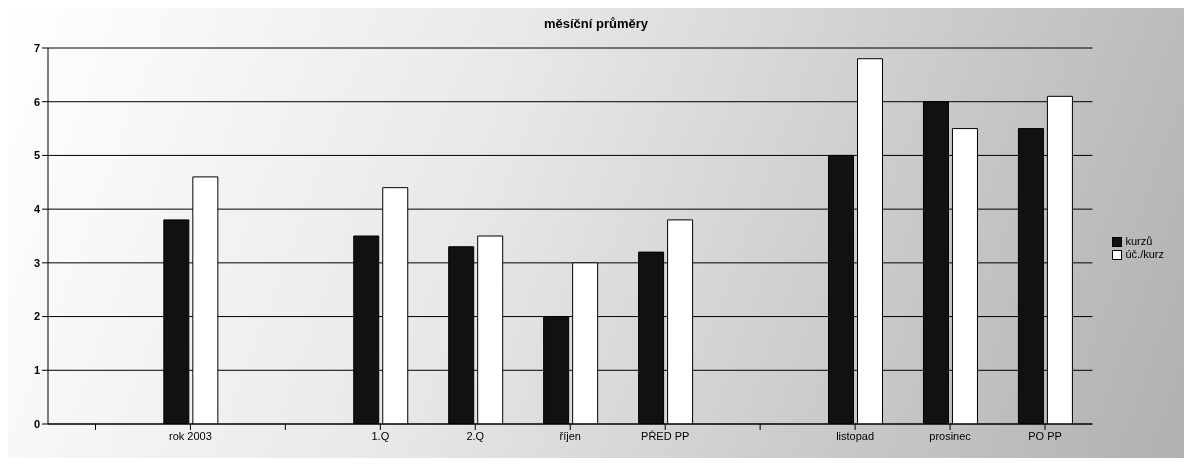  What do you see at coordinates (36, 155) in the screenshot?
I see `y-tick-label: 5` at bounding box center [36, 155].